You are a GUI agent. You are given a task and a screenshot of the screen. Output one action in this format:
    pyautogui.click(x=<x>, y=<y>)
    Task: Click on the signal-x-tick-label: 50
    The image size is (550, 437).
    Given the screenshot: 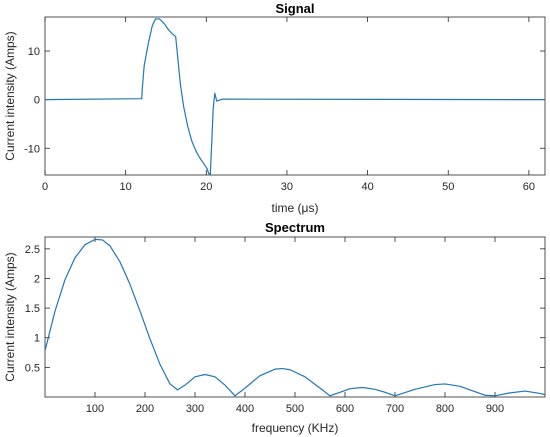 What is the action you would take?
    pyautogui.click(x=448, y=187)
    